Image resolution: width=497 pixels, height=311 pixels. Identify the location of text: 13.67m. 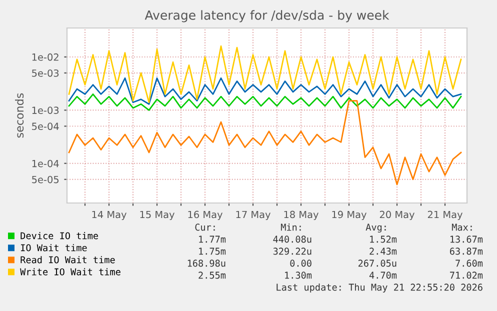
(466, 239).